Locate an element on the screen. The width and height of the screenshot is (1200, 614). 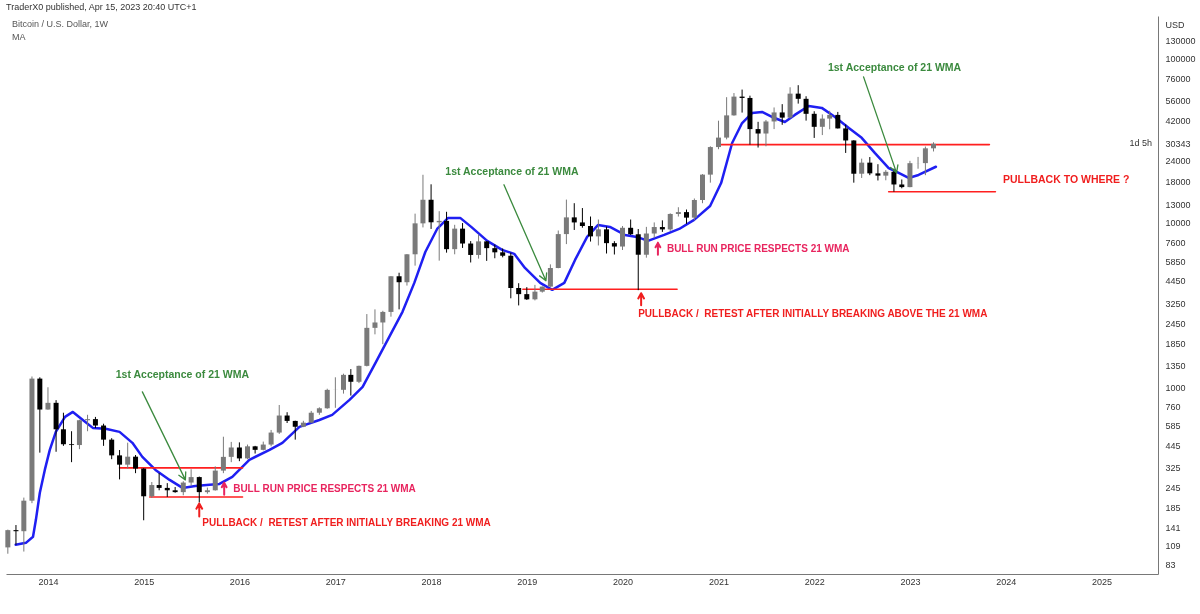
y-tick-label: 42000 is located at coordinates (1178, 121).